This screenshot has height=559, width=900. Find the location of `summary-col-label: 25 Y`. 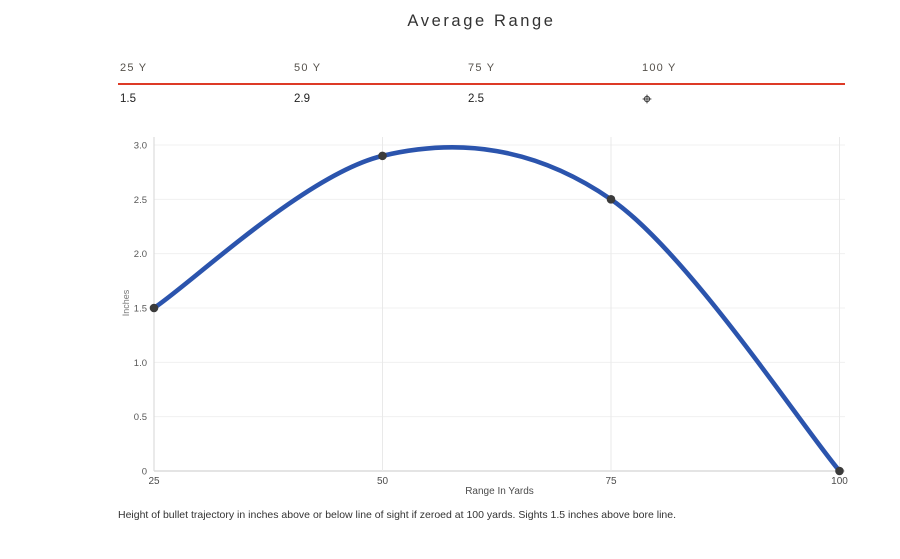

summary-col-label: 25 Y is located at coordinates (134, 68).